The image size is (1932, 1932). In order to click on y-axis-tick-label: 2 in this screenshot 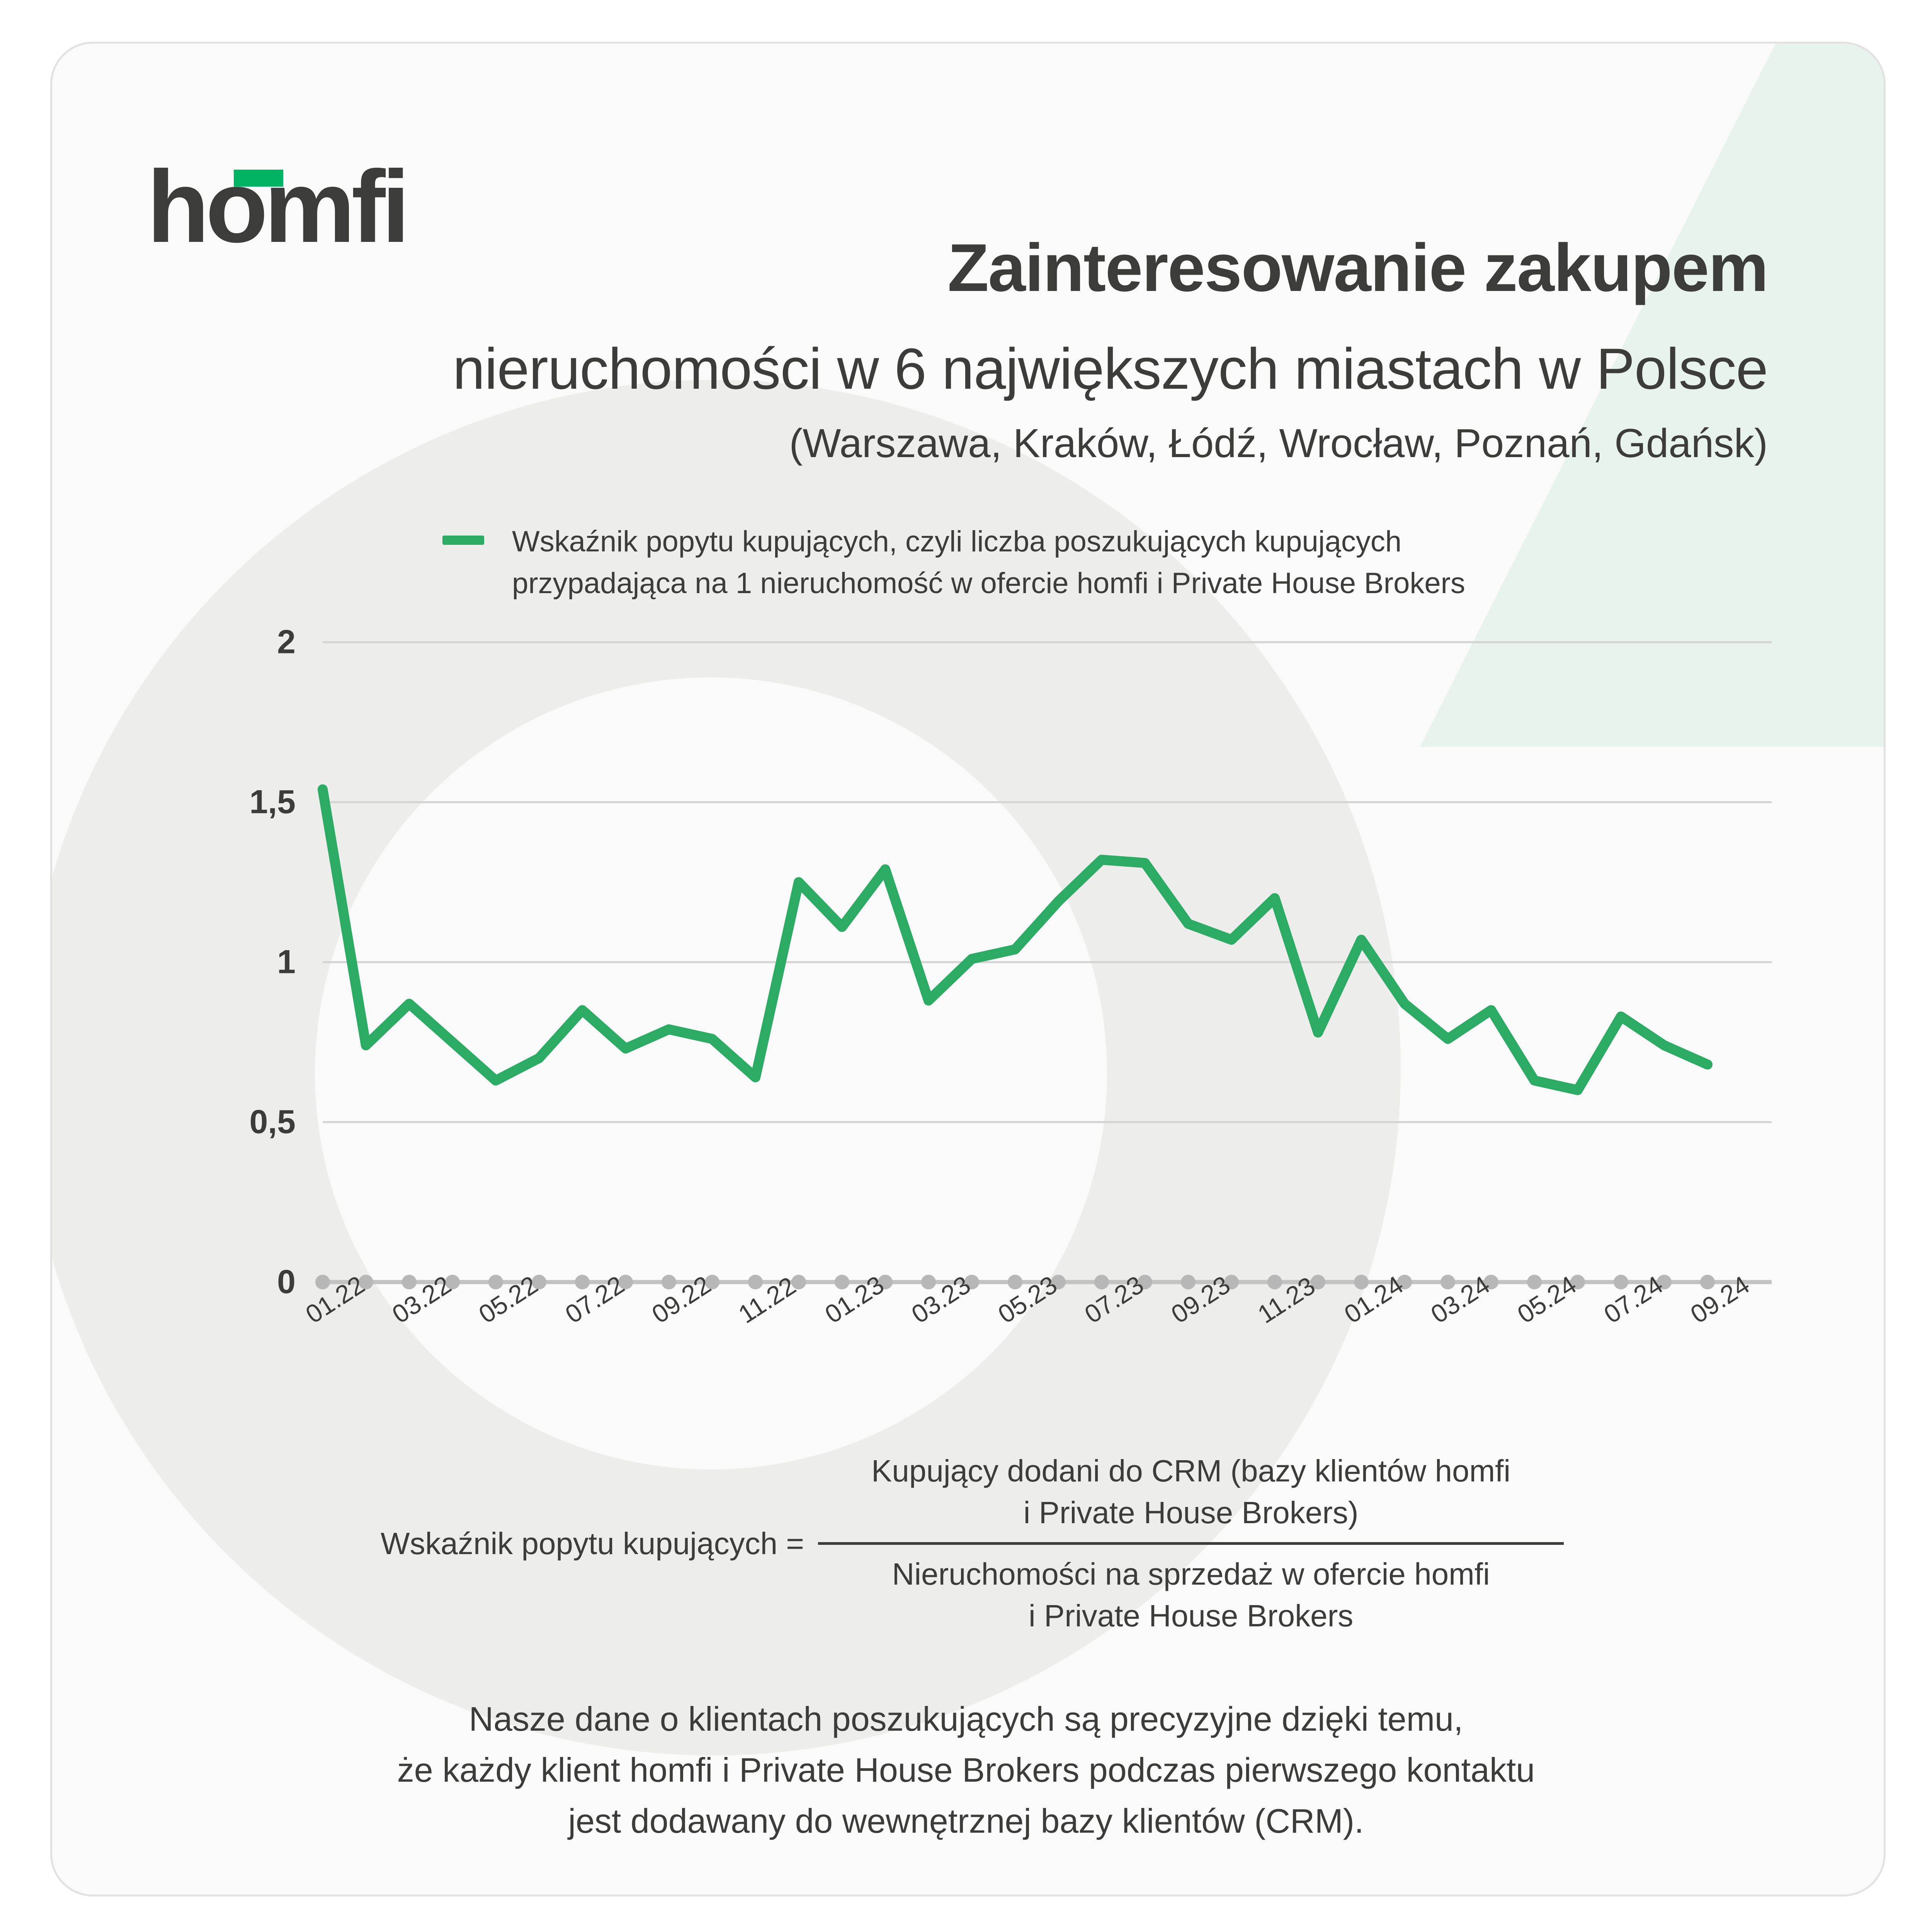, I will do `click(287, 642)`.